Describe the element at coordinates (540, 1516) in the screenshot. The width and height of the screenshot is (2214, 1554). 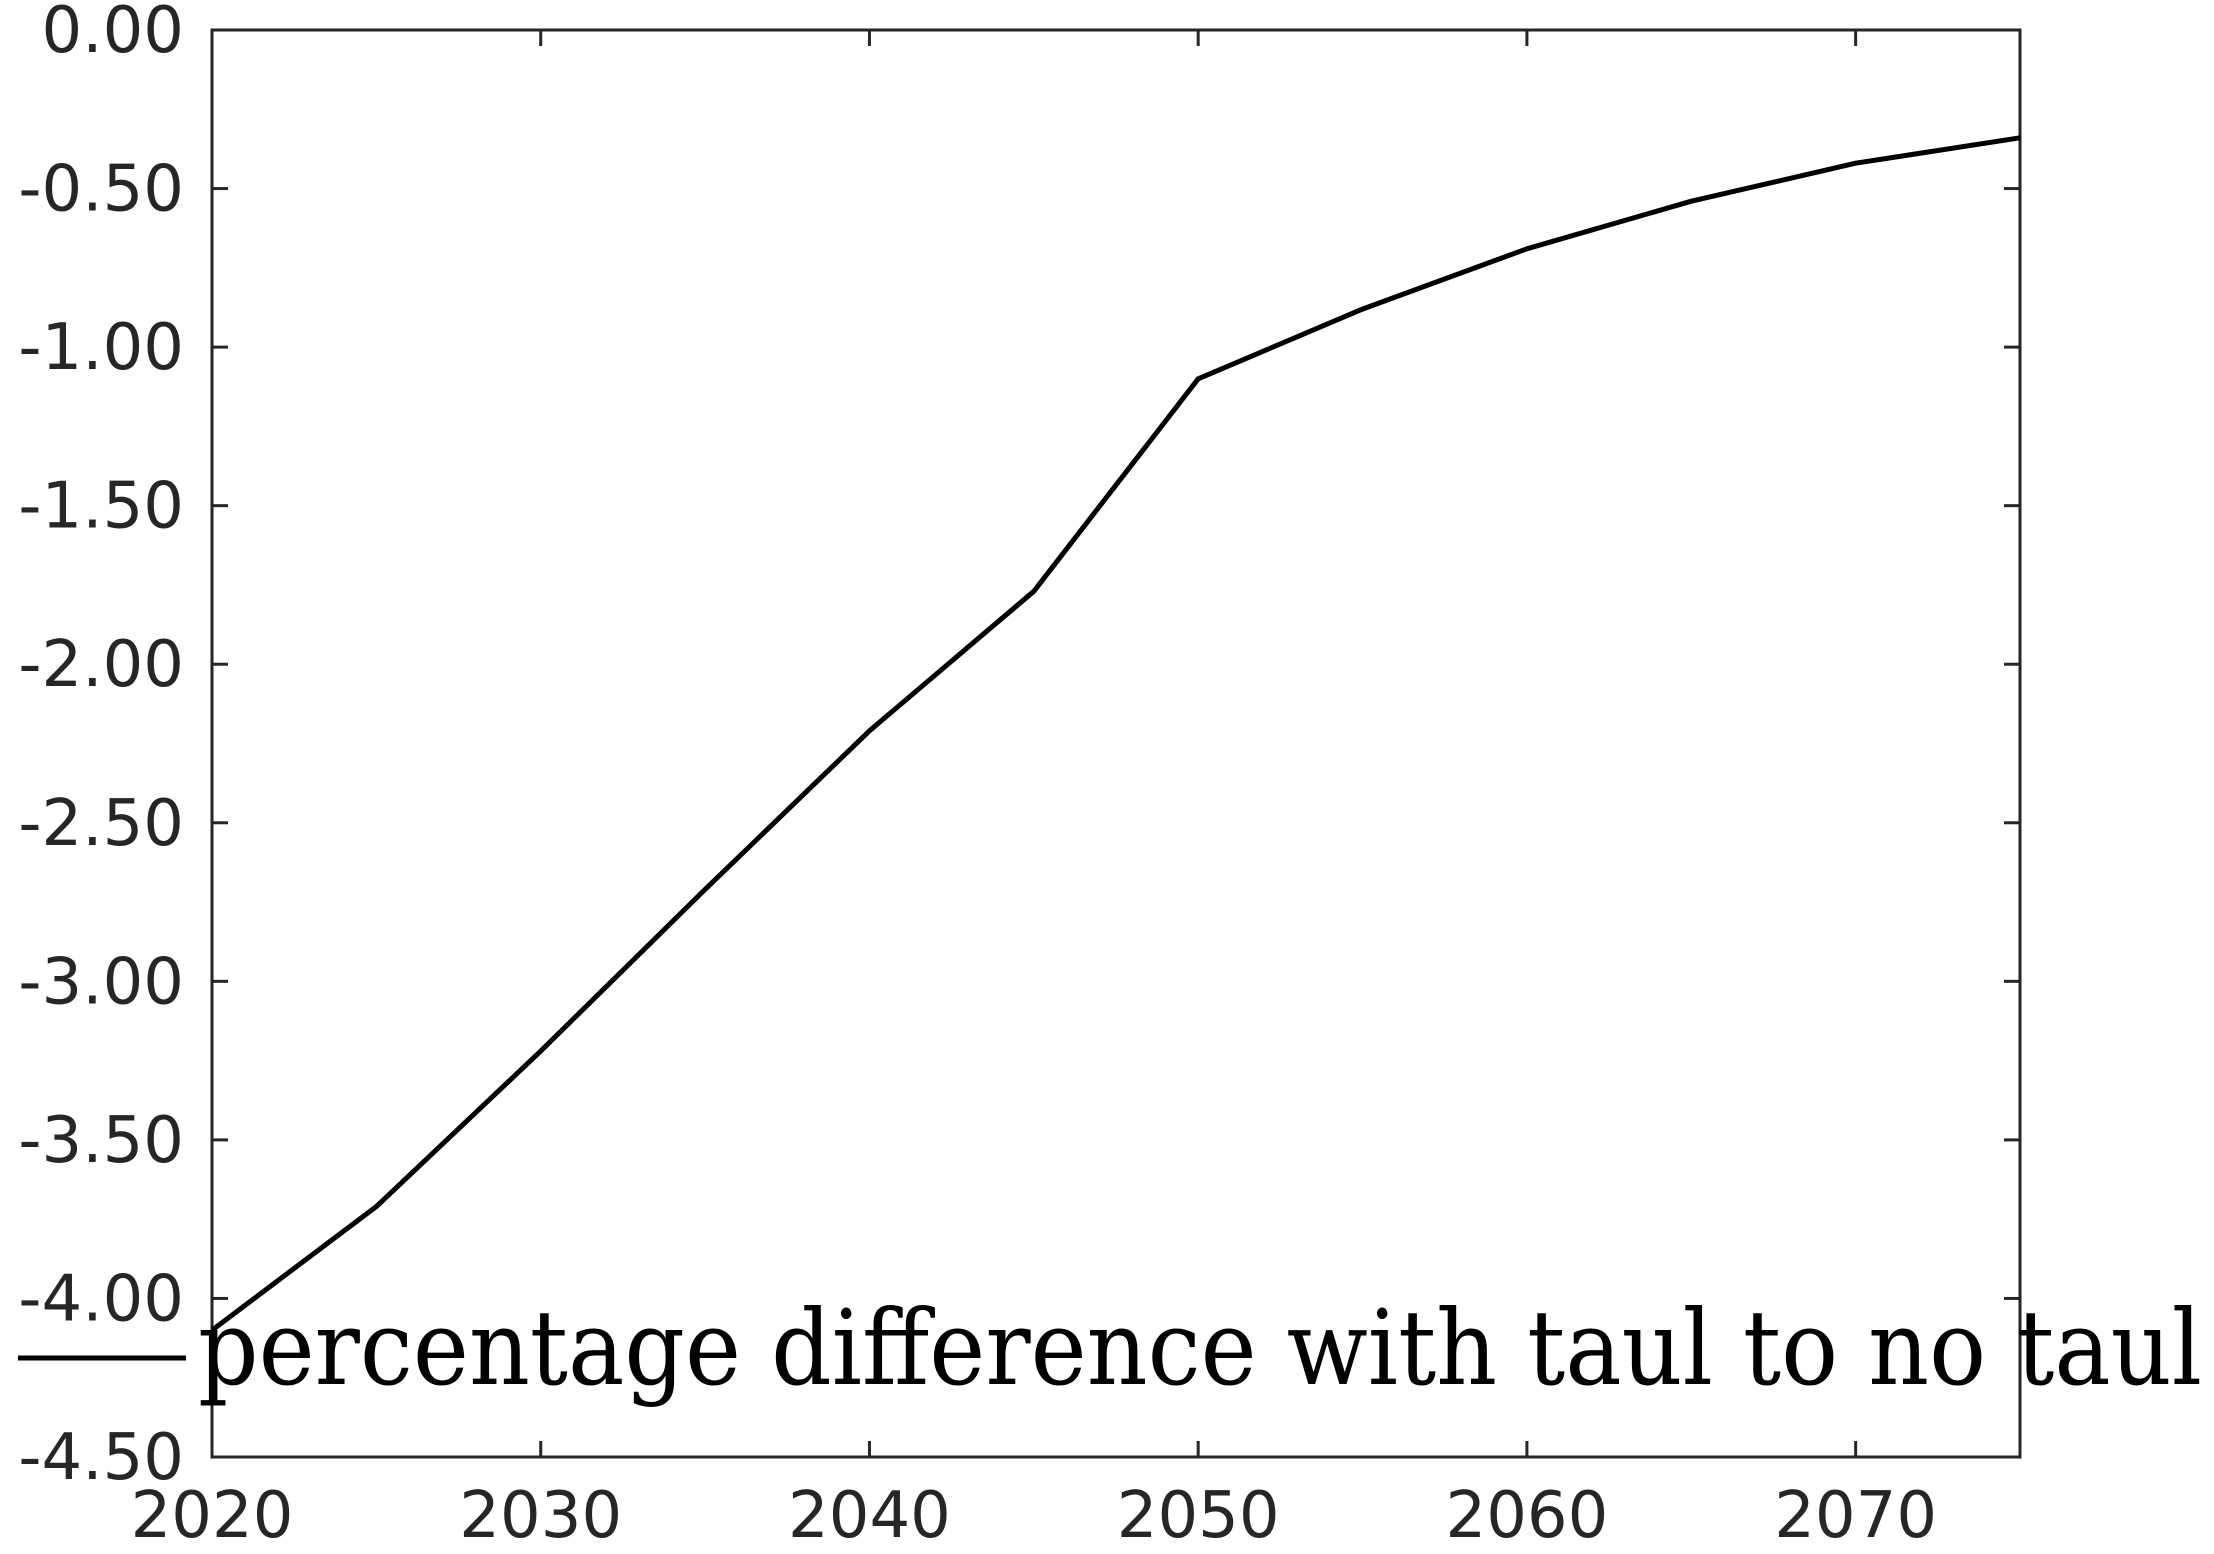
I see `x-tick-label: 2030` at that location.